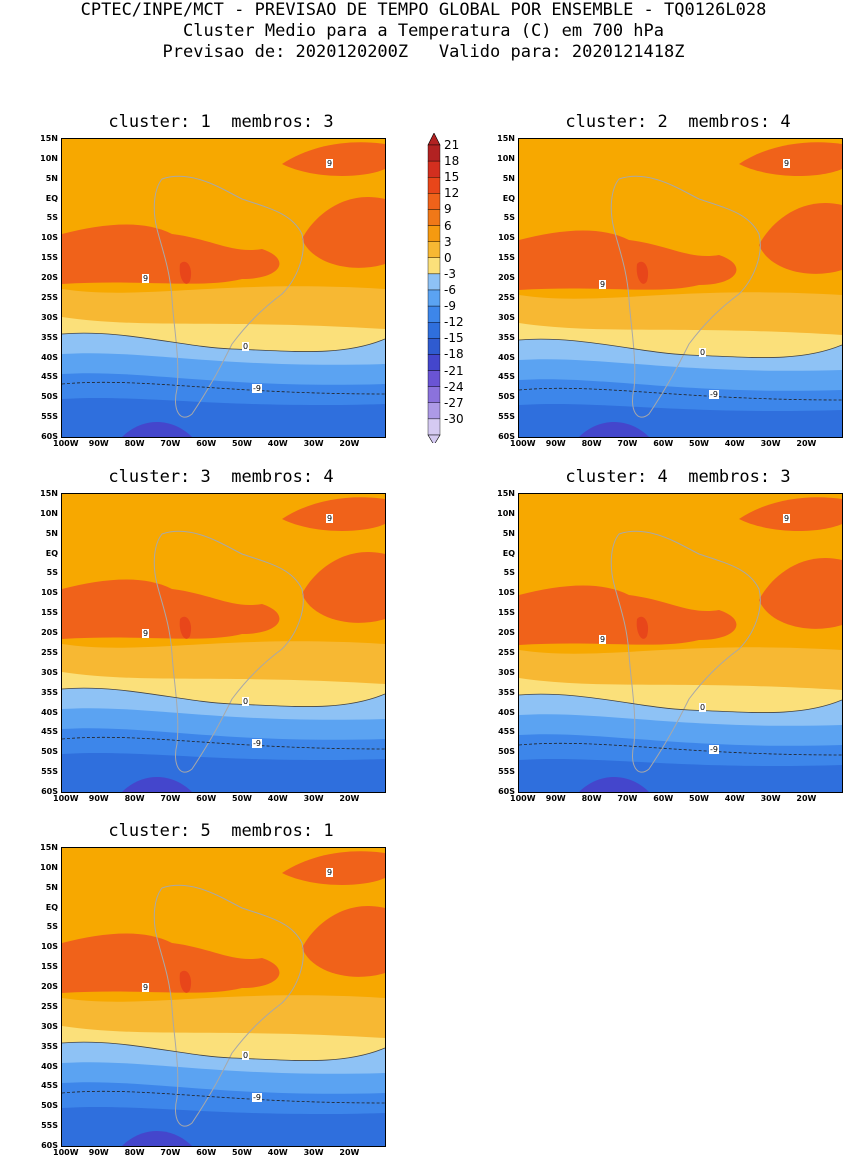 Image resolution: width=847 pixels, height=1157 pixels. Describe the element at coordinates (454, 418) in the screenshot. I see `colorbar-level-label: -30` at that location.